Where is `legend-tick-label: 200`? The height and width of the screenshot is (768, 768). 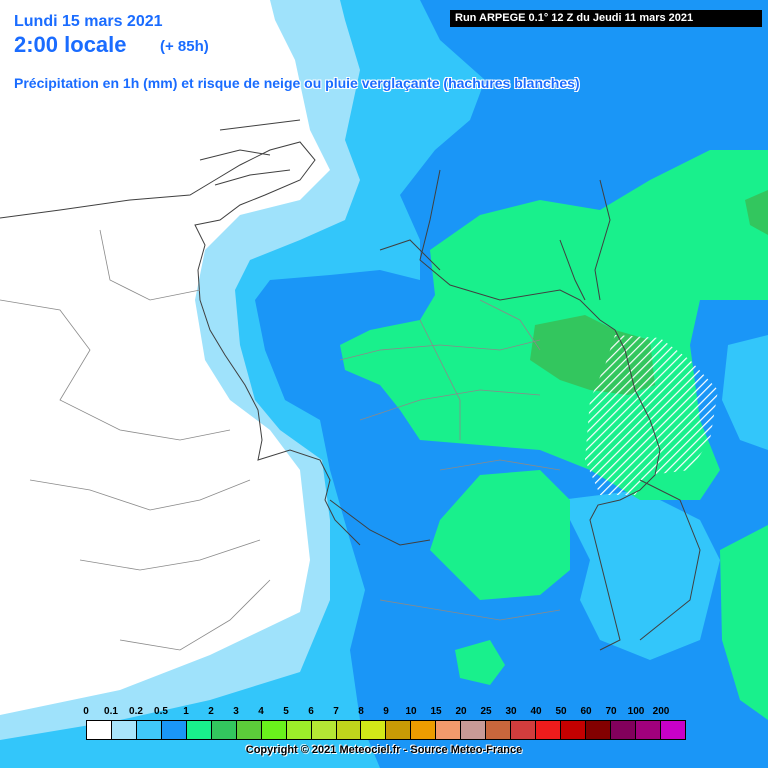 legend-tick-label: 200 is located at coordinates (661, 711).